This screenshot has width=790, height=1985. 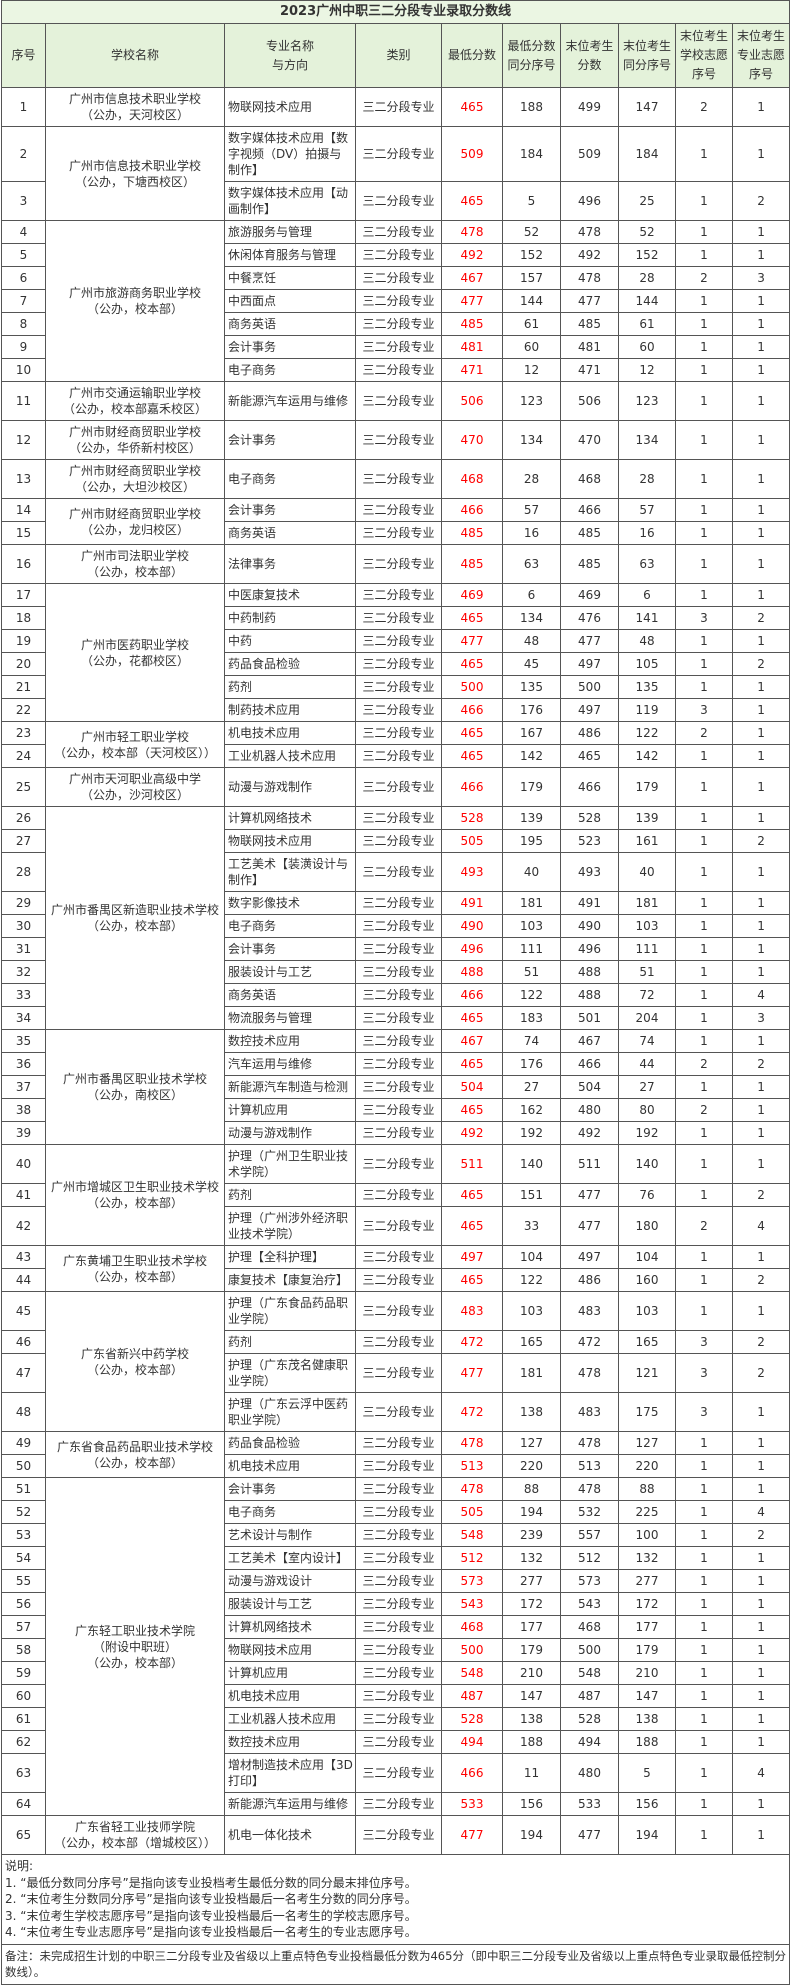 What do you see at coordinates (135, 652) in the screenshot?
I see `school-name: 广州市医药职业学校 （公办，花都校区）` at bounding box center [135, 652].